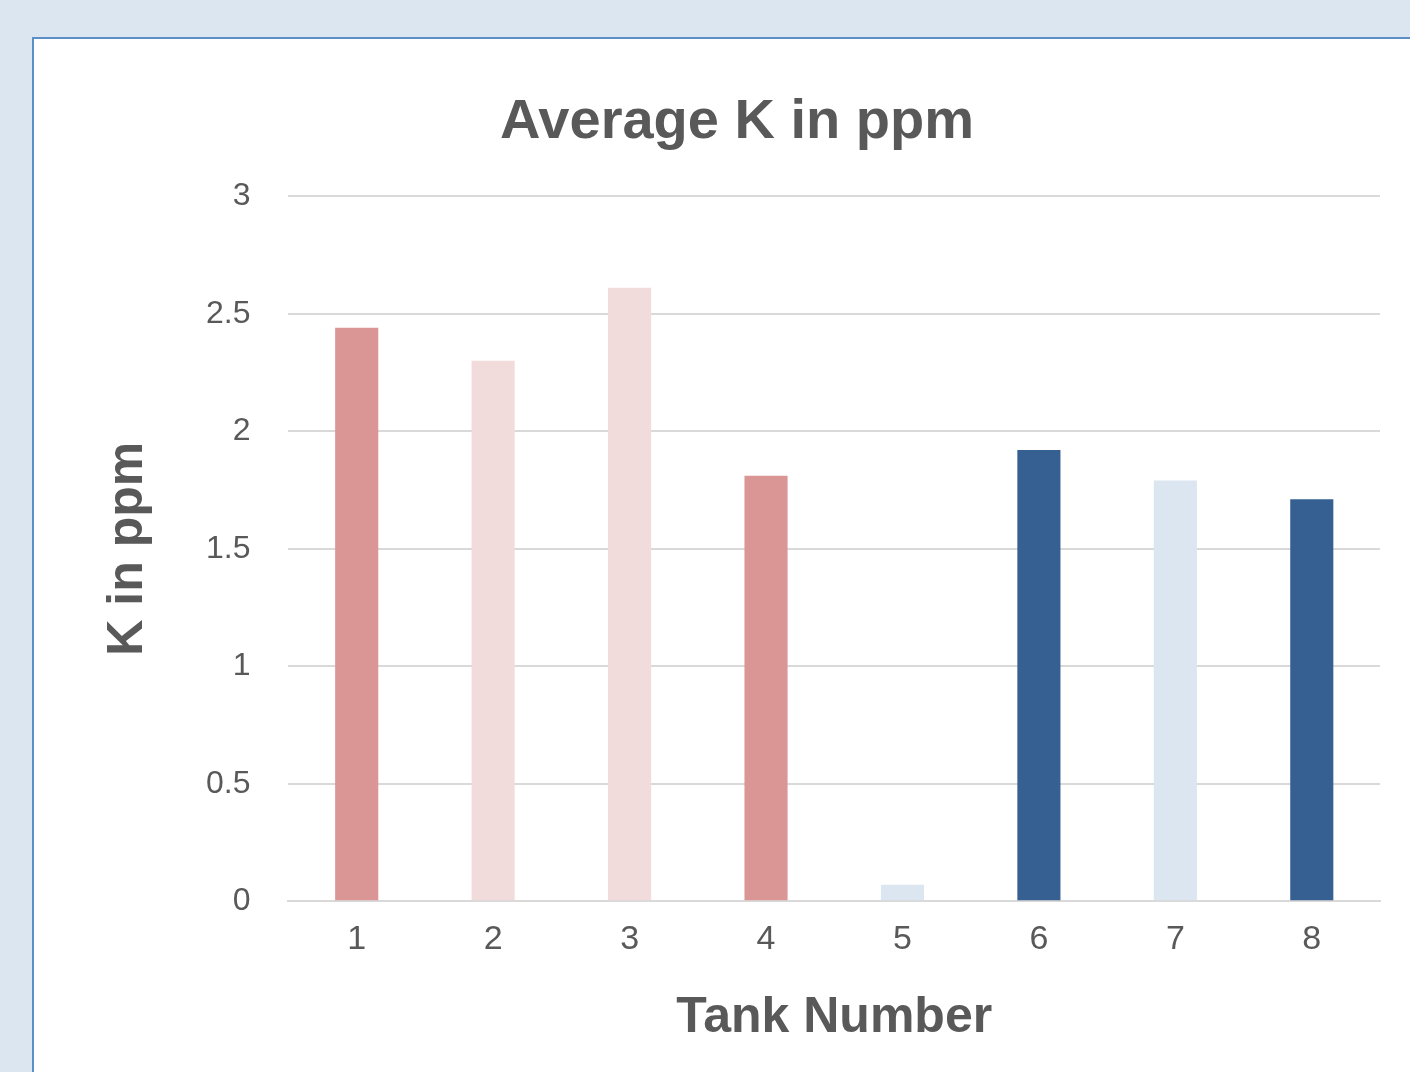  Describe the element at coordinates (766, 936) in the screenshot. I see `x-tick-label: 4` at that location.